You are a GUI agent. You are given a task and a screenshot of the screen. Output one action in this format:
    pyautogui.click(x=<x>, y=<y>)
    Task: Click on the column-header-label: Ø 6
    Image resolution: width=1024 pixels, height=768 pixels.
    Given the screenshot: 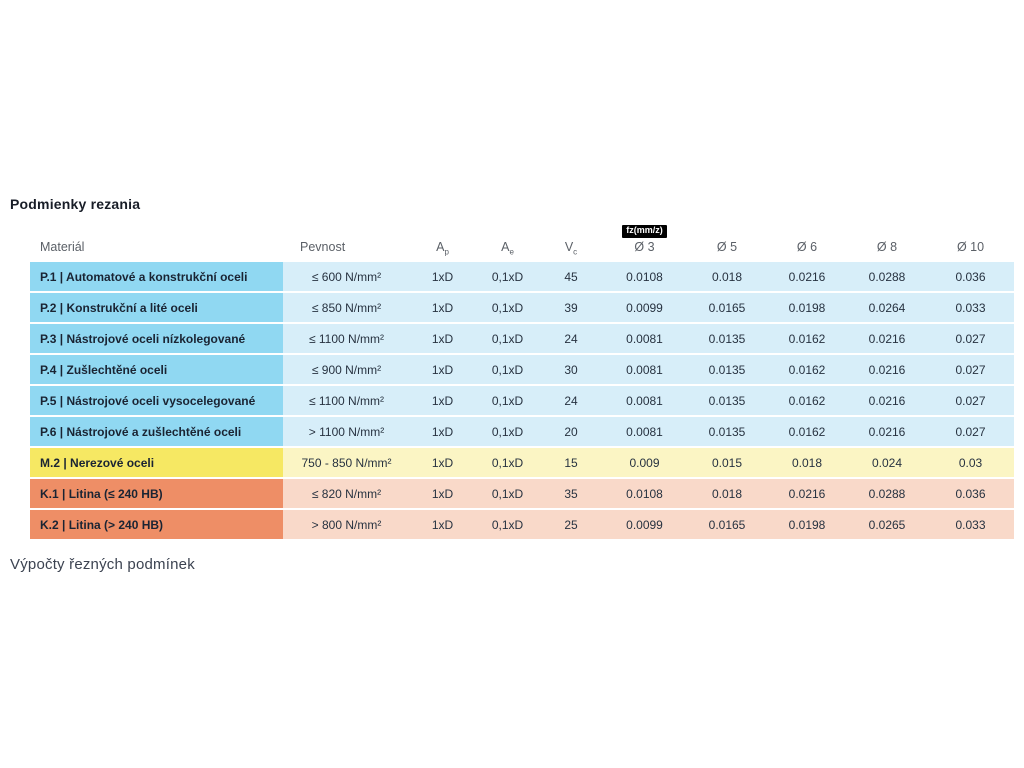 What is the action you would take?
    pyautogui.click(x=807, y=247)
    